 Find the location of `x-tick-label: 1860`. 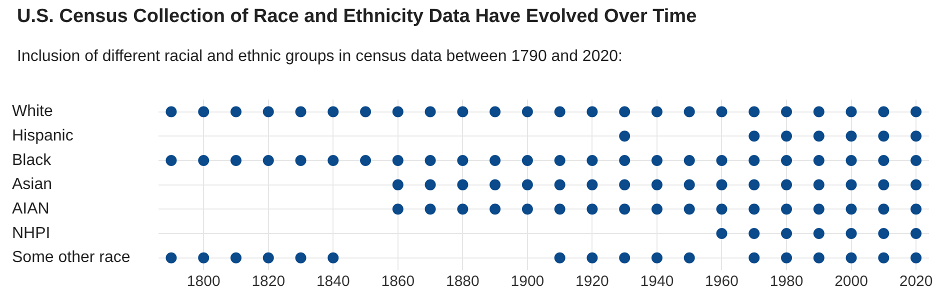

x-tick-label: 1860 is located at coordinates (398, 281).